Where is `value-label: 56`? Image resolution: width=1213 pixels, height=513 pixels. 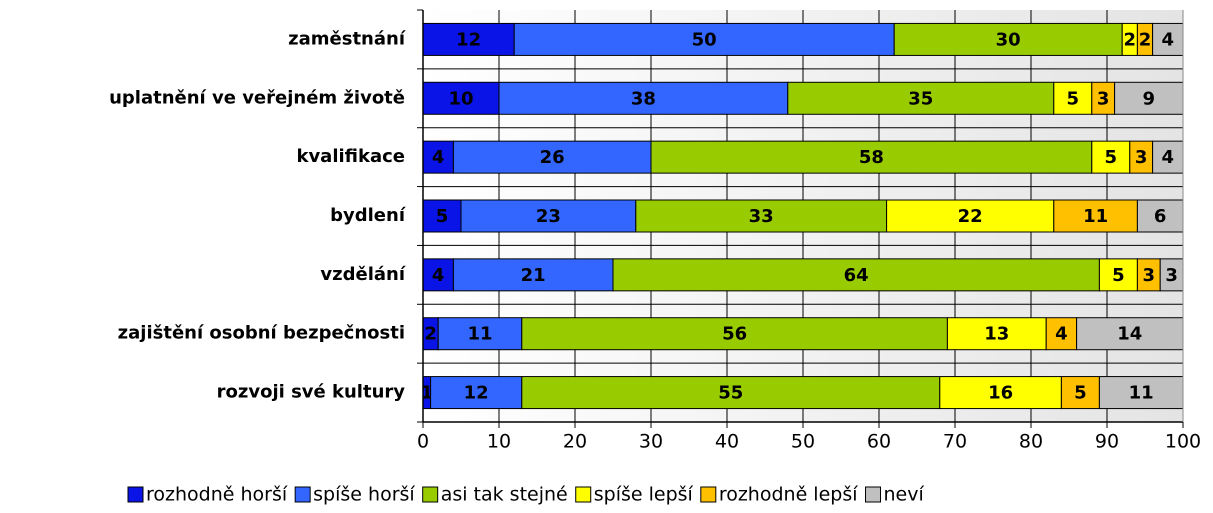
value-label: 56 is located at coordinates (734, 334).